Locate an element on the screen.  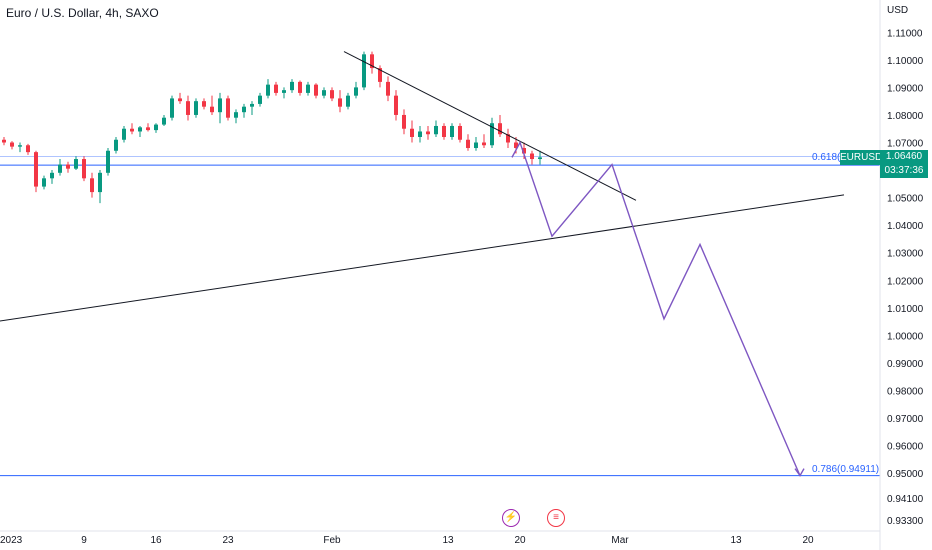
last-price-box: 1.06460 03:37:36 is located at coordinates (904, 164).